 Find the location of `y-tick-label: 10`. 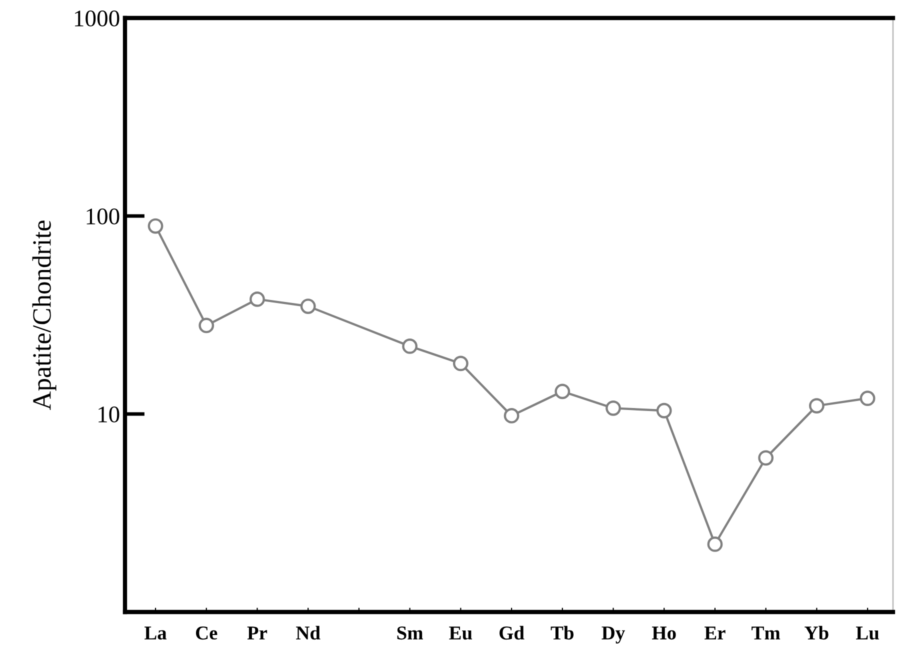

y-tick-label: 10 is located at coordinates (109, 414).